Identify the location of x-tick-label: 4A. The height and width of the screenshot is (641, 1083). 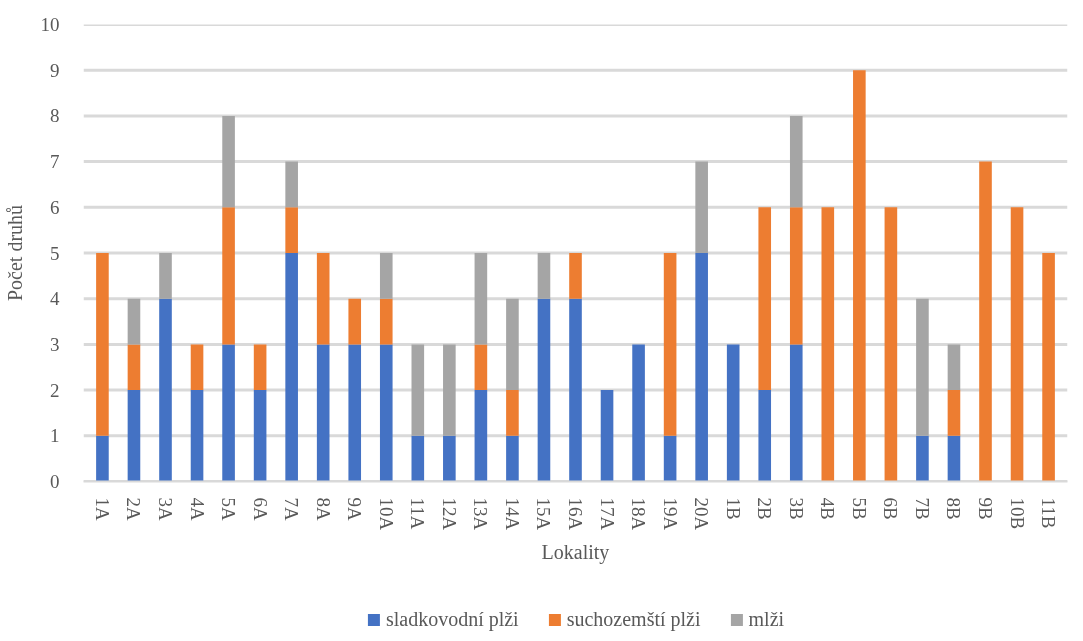
(197, 509).